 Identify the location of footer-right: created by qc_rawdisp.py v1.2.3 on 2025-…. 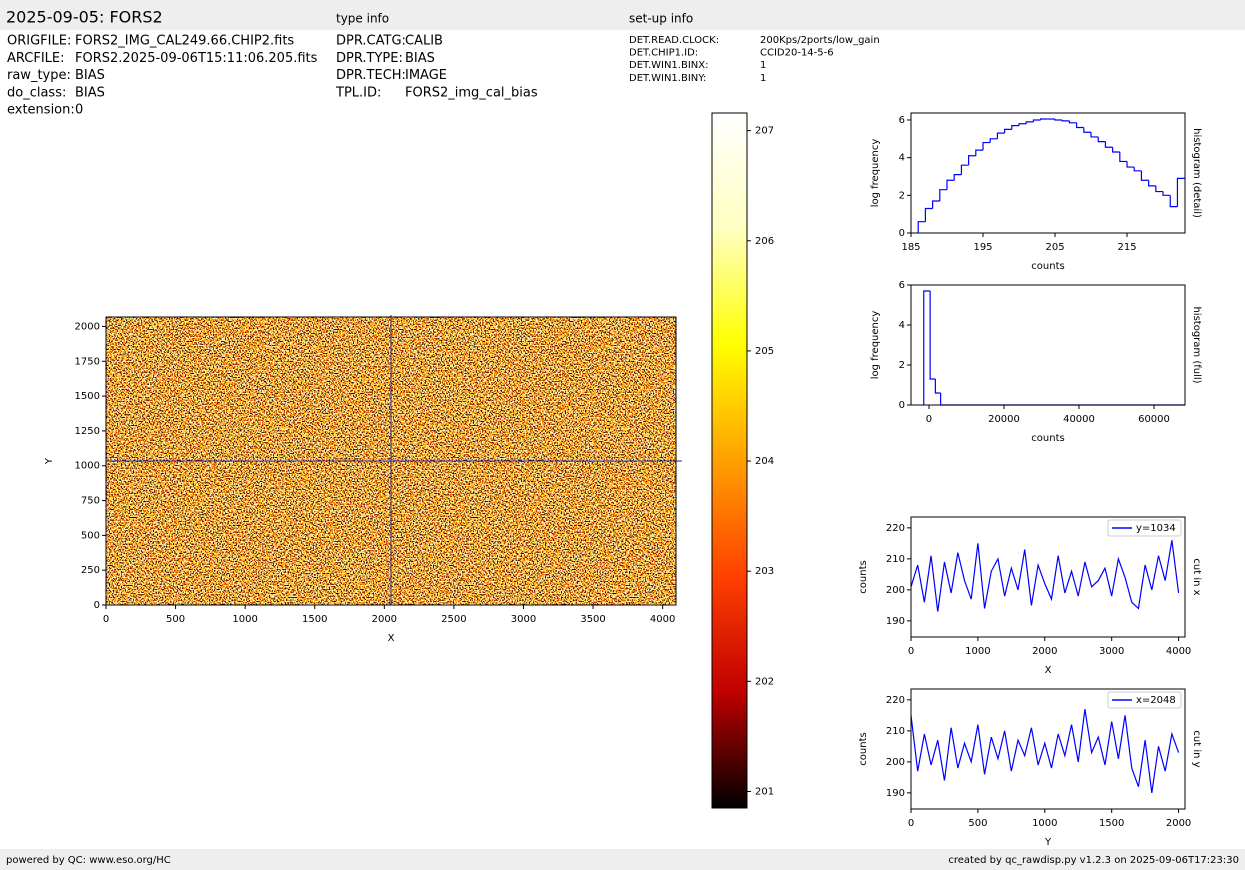
(1093, 860).